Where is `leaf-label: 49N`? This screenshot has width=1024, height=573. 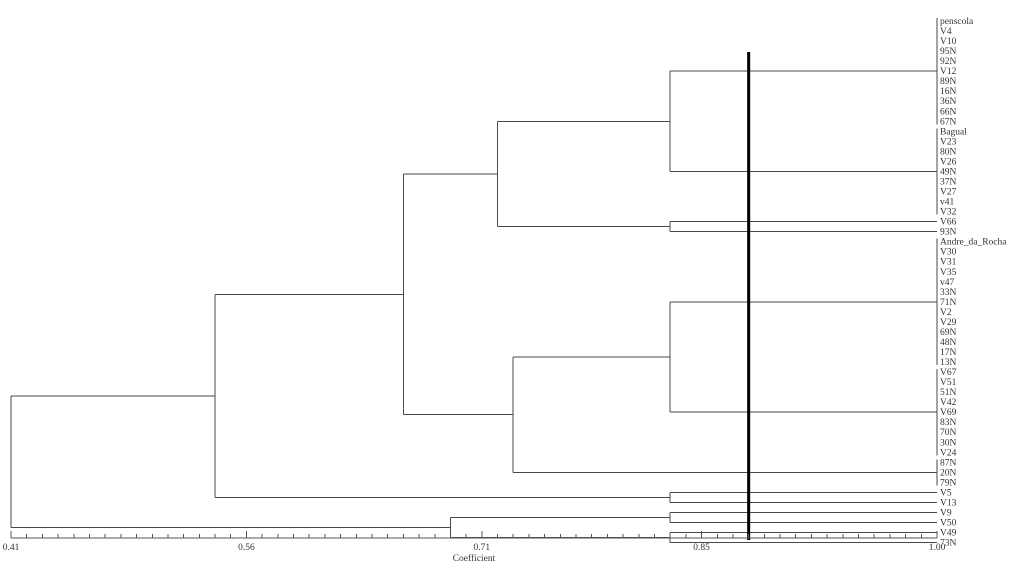 leaf-label: 49N is located at coordinates (948, 172).